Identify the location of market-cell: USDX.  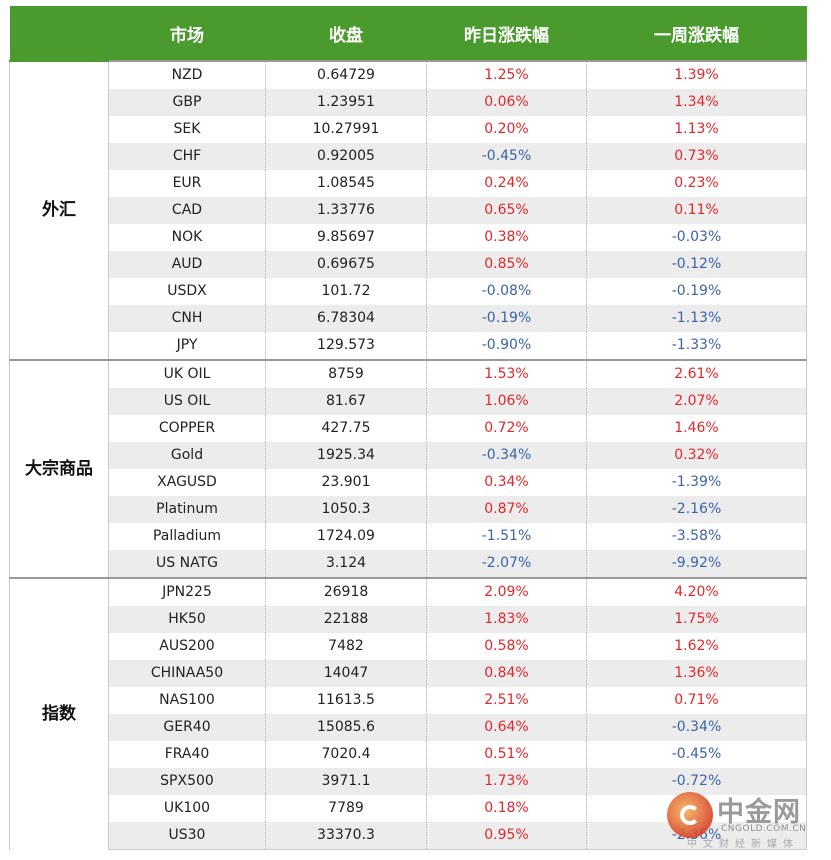
(187, 291).